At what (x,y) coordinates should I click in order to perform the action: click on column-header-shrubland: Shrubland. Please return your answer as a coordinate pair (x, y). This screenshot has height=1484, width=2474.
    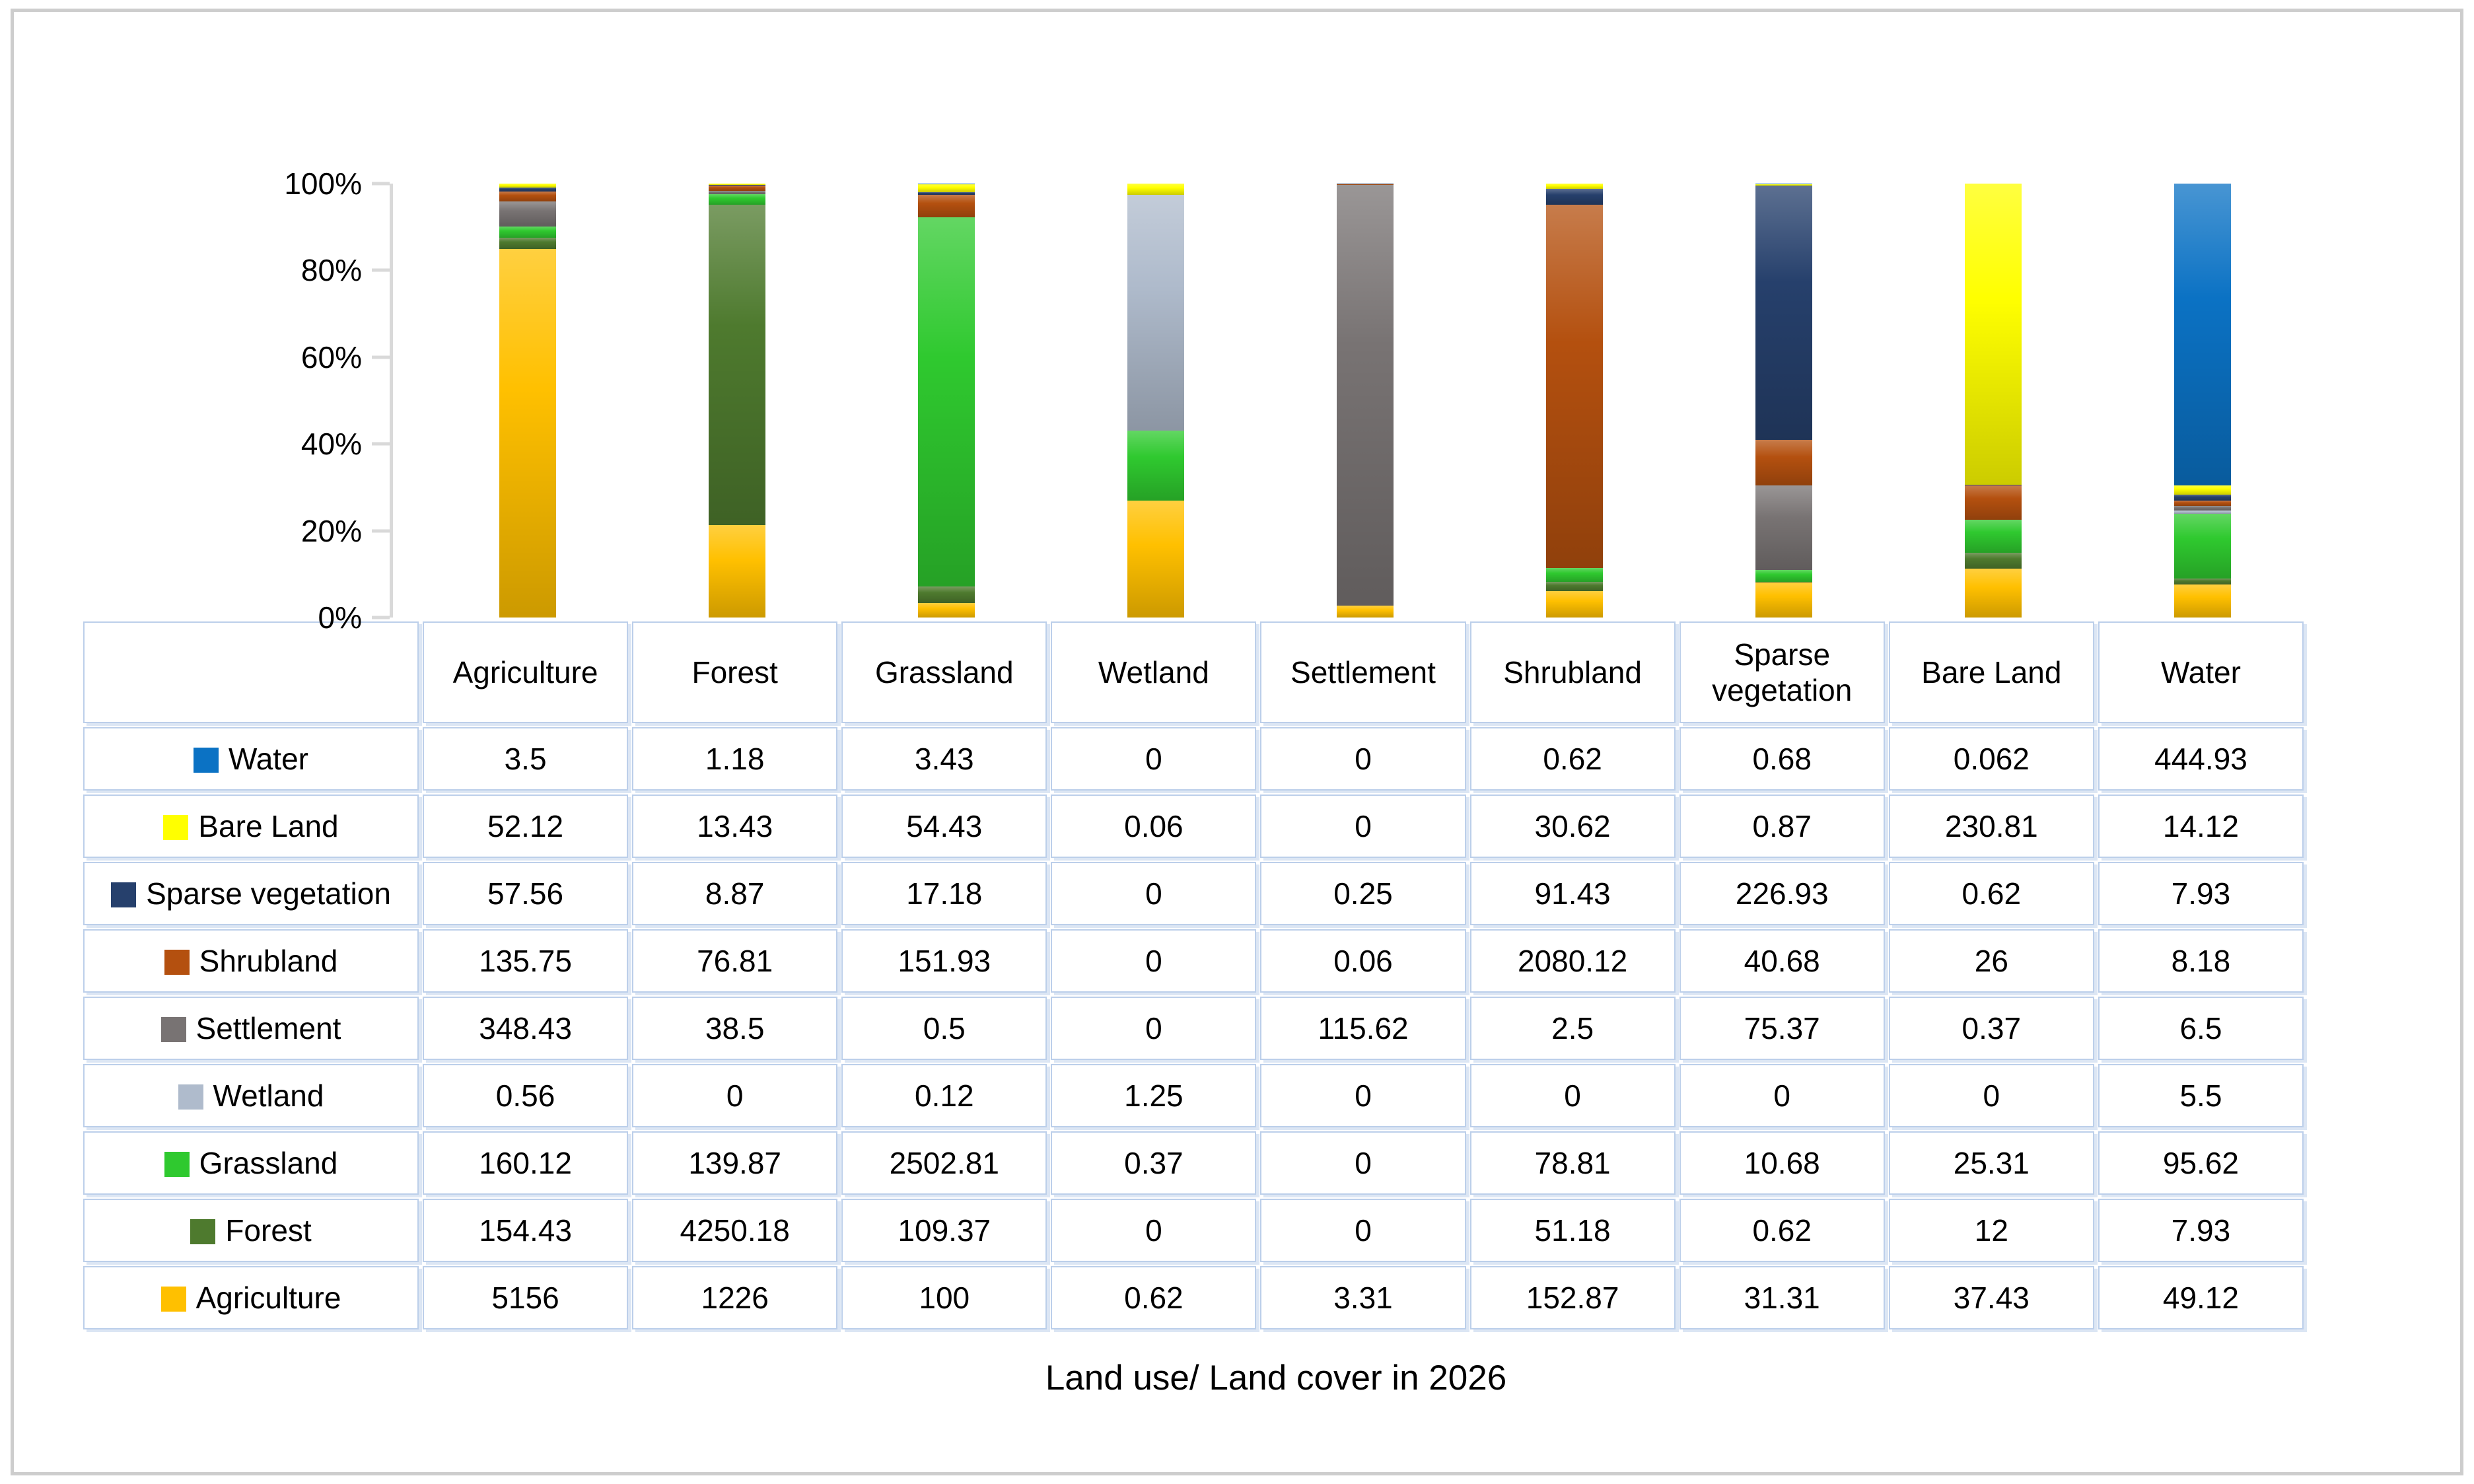
    Looking at the image, I should click on (1572, 672).